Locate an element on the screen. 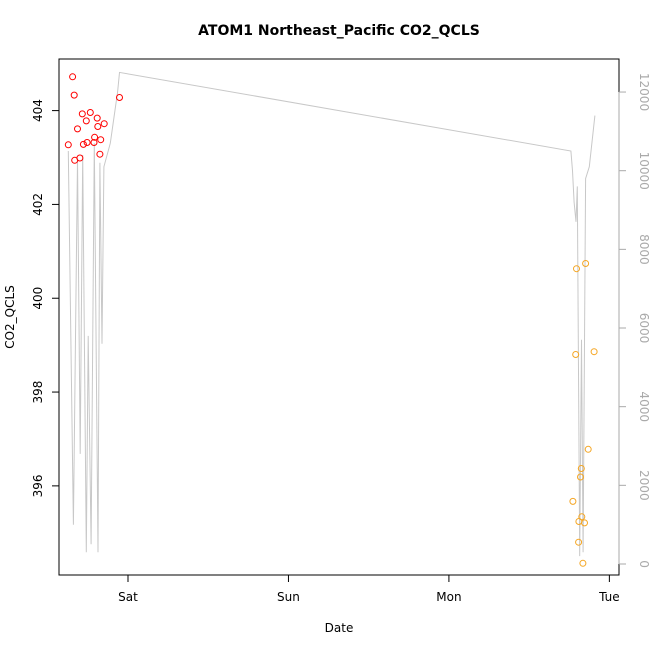  y2-tick-label: 6000 is located at coordinates (643, 328).